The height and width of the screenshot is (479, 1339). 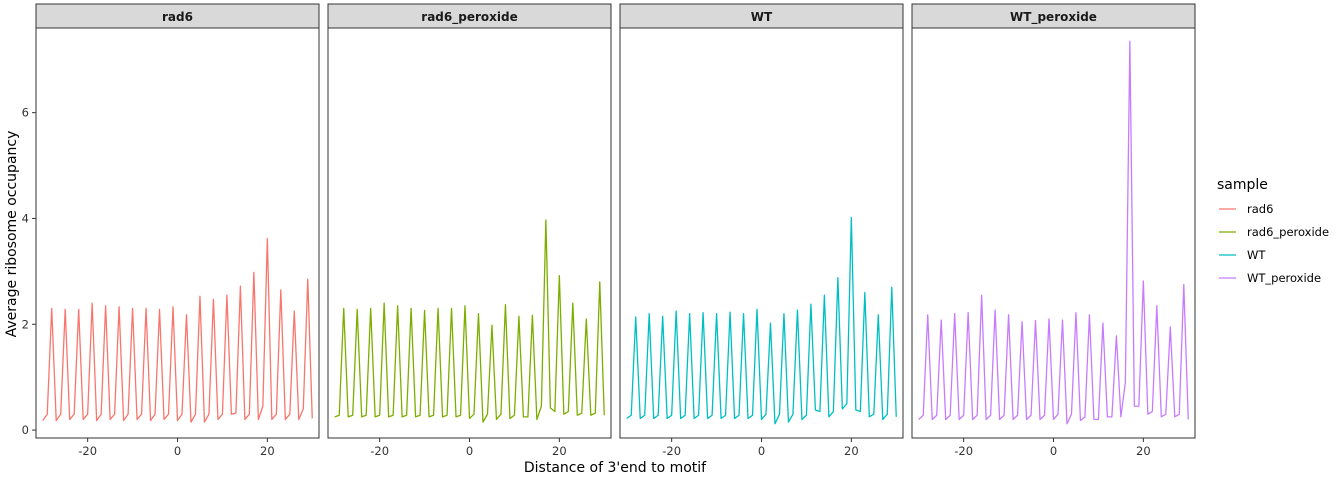 What do you see at coordinates (1246, 209) in the screenshot?
I see `legend-item-rad6: rad6` at bounding box center [1246, 209].